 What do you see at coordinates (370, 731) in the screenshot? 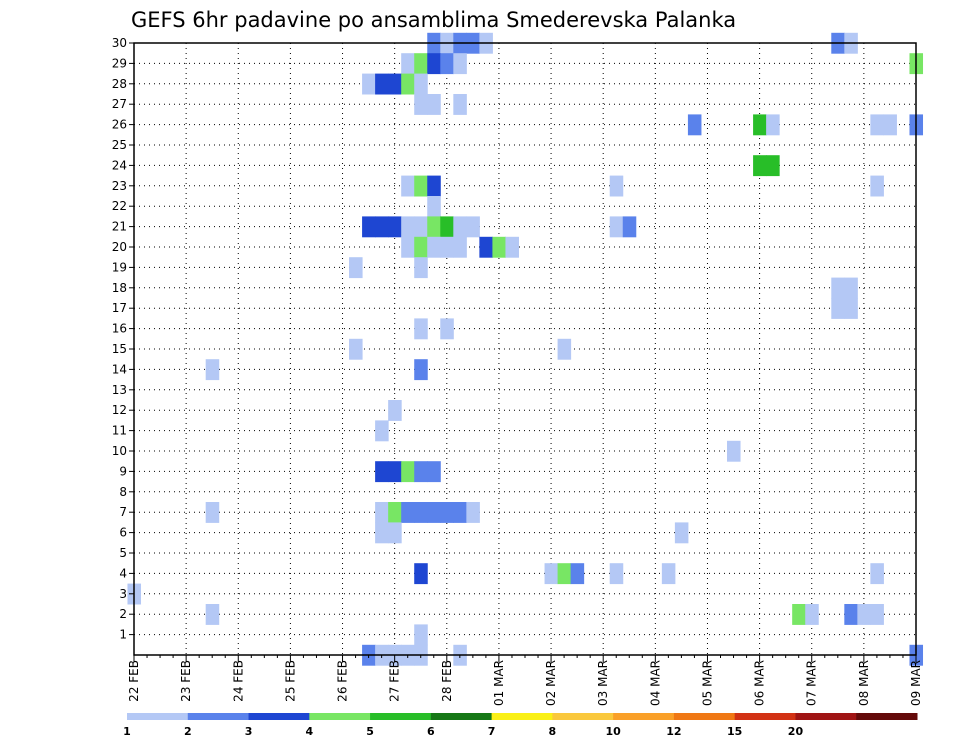
I see `colorbar-label: 5` at bounding box center [370, 731].